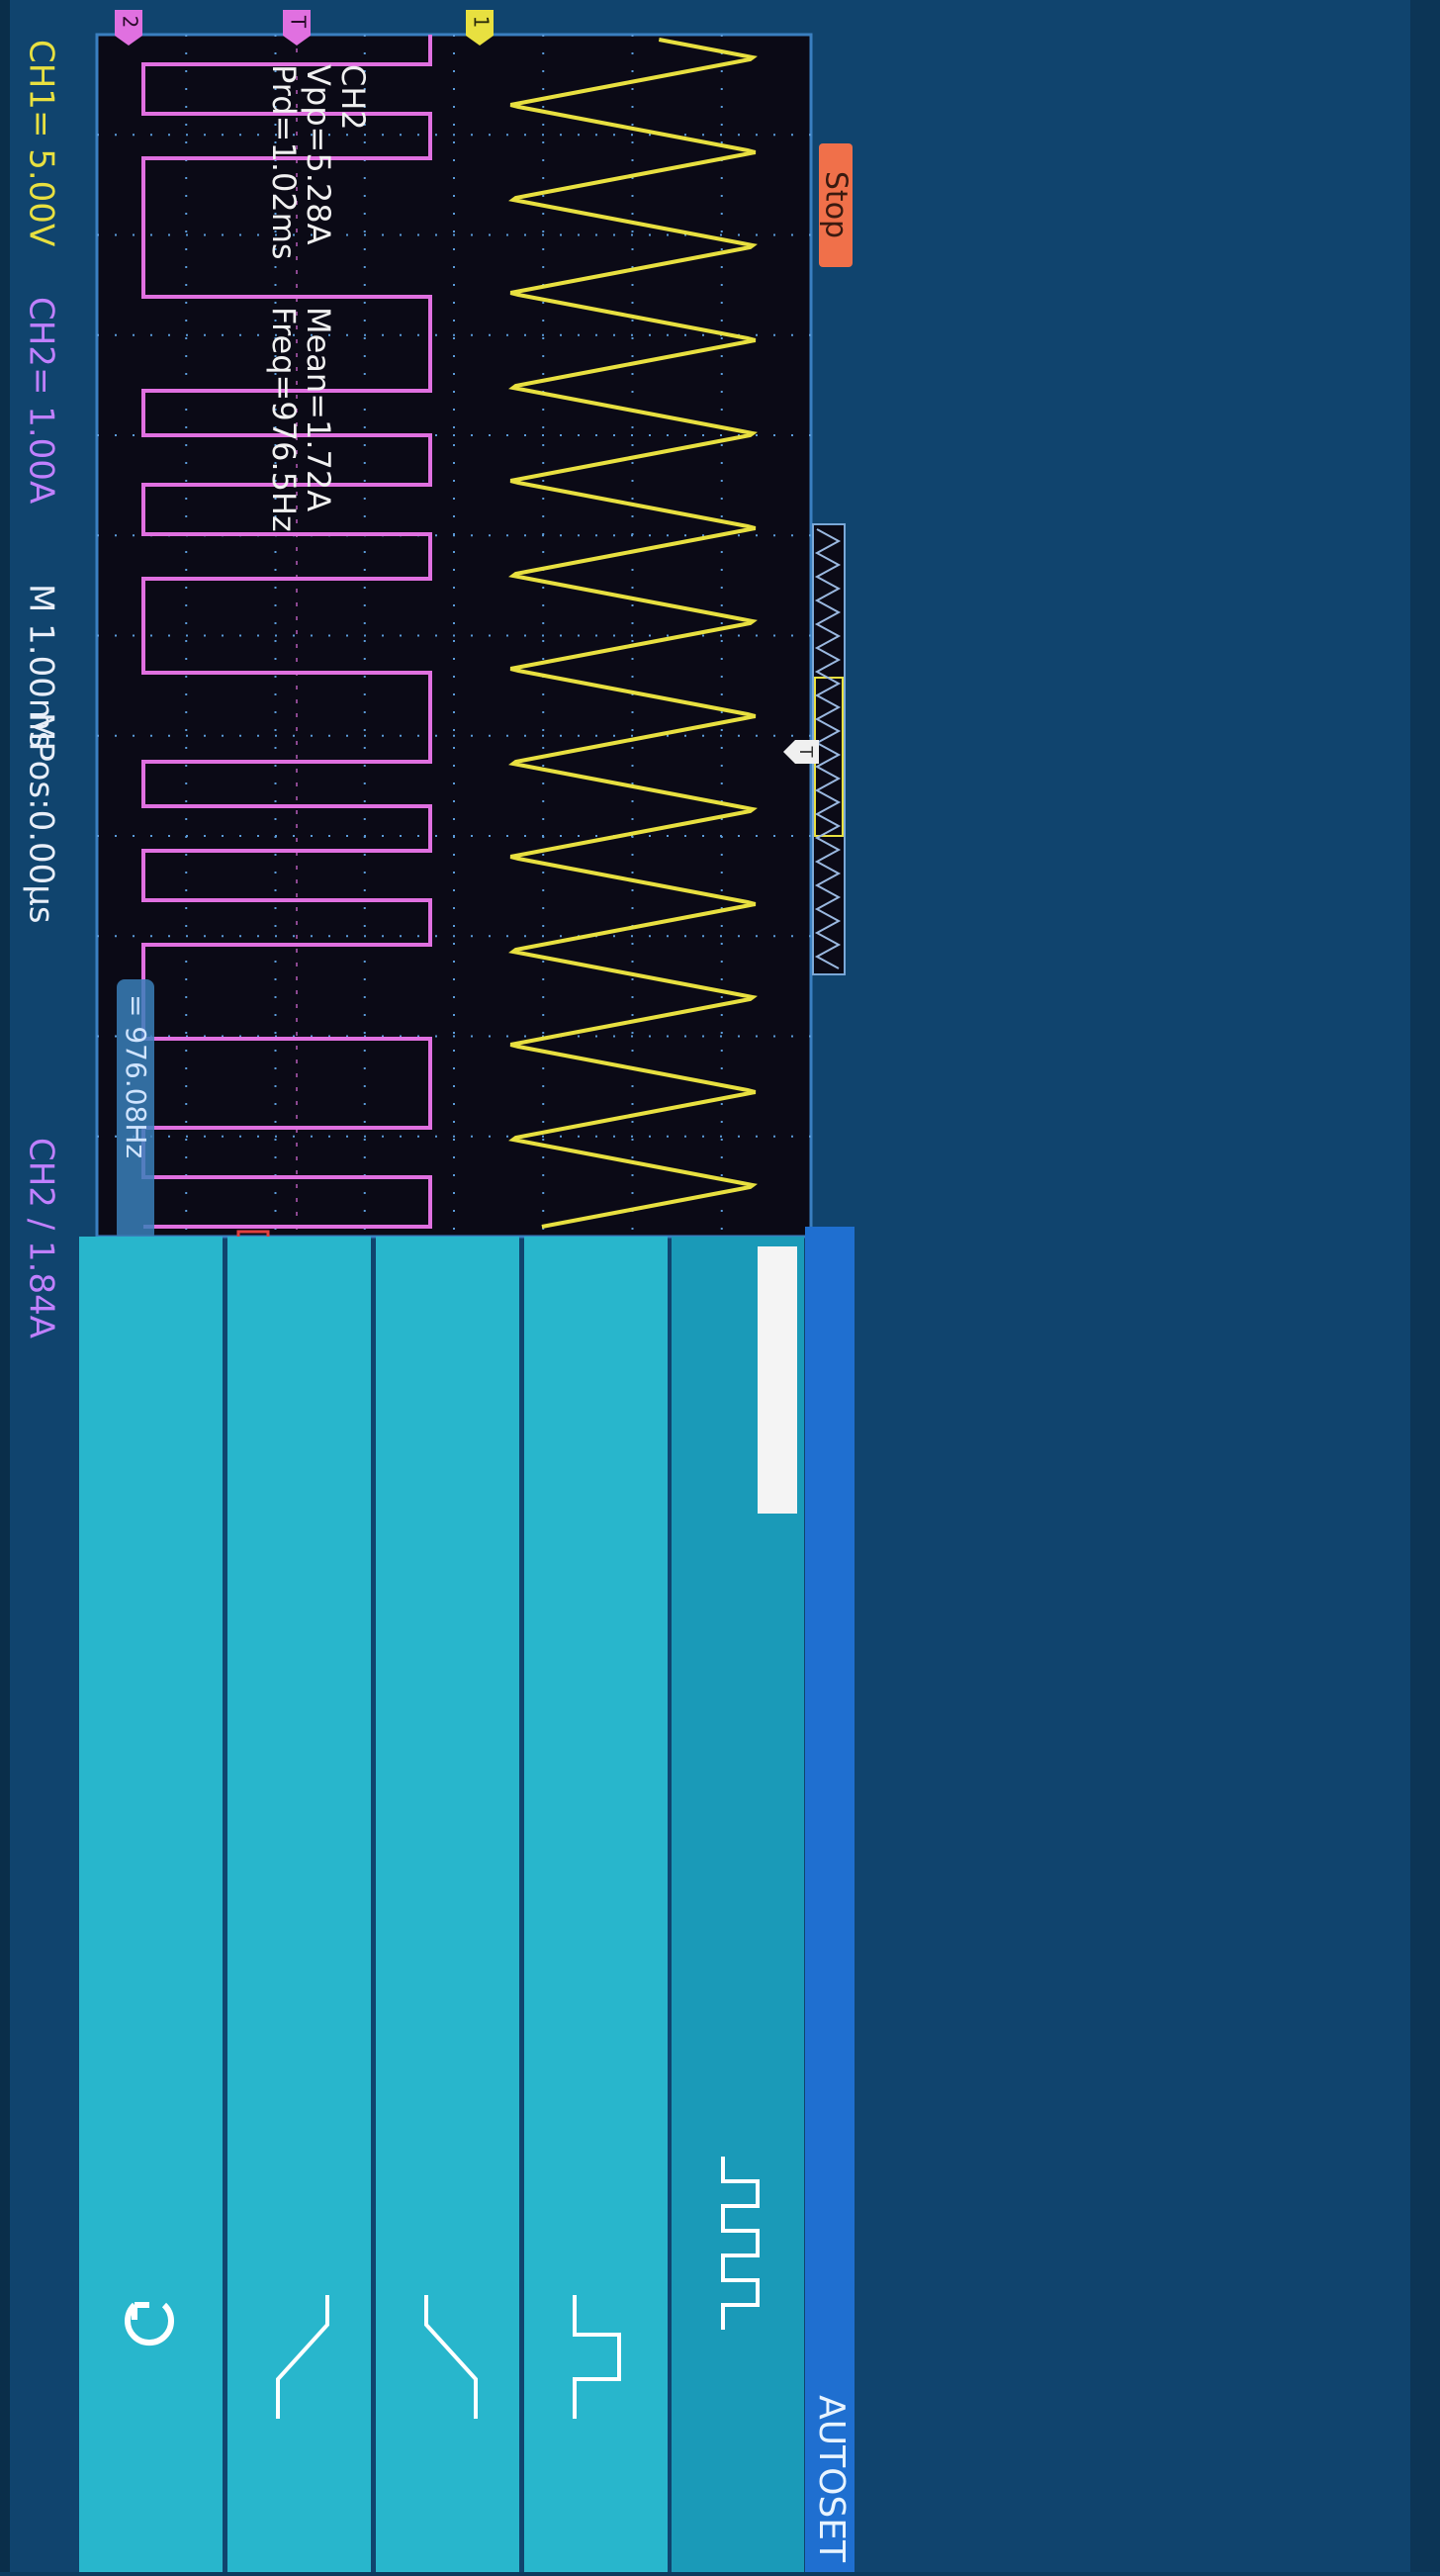  What do you see at coordinates (302, 2357) in the screenshot?
I see `falling-edge-icon` at bounding box center [302, 2357].